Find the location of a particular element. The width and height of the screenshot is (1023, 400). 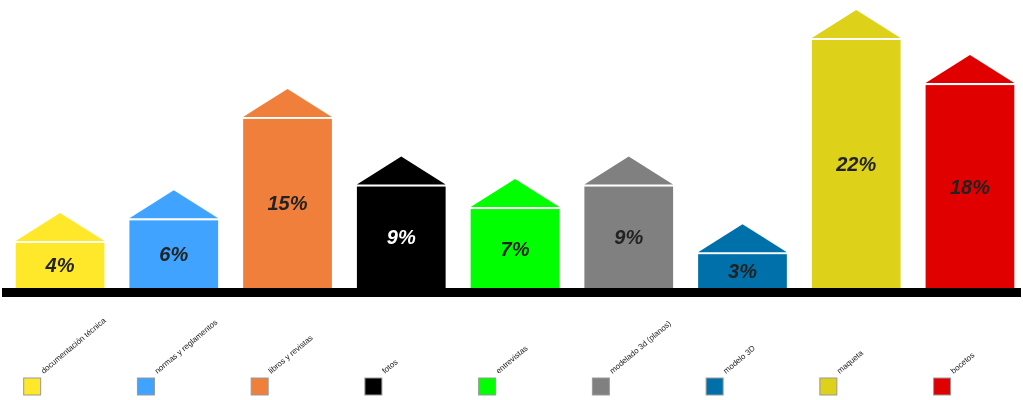

data-label: 4% is located at coordinates (59, 265).